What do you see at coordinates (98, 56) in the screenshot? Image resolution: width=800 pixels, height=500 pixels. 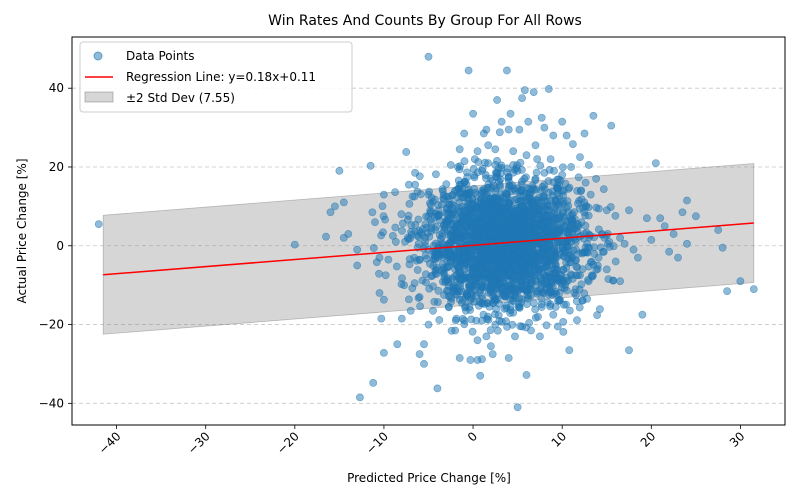 I see `legend-marker-data-points` at bounding box center [98, 56].